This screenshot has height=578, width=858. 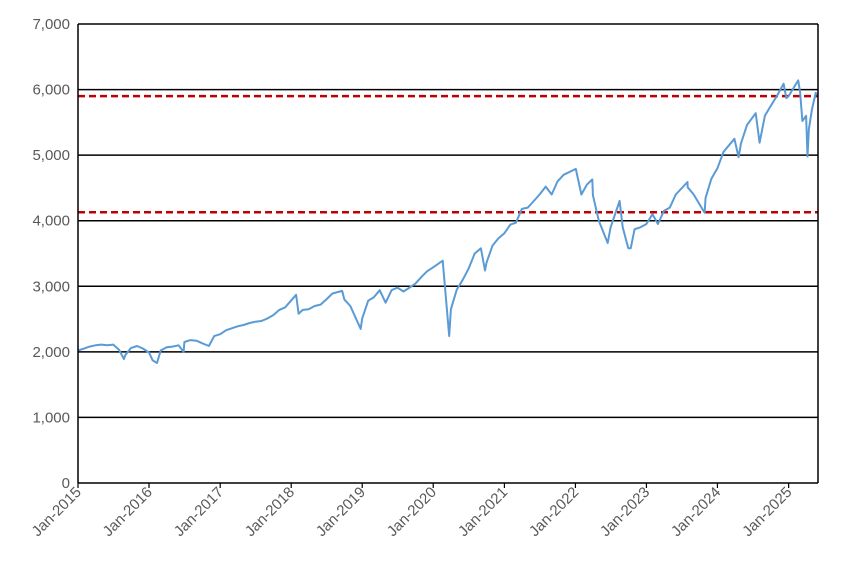 What do you see at coordinates (57, 512) in the screenshot?
I see `x-tick-label: Jan-2015` at bounding box center [57, 512].